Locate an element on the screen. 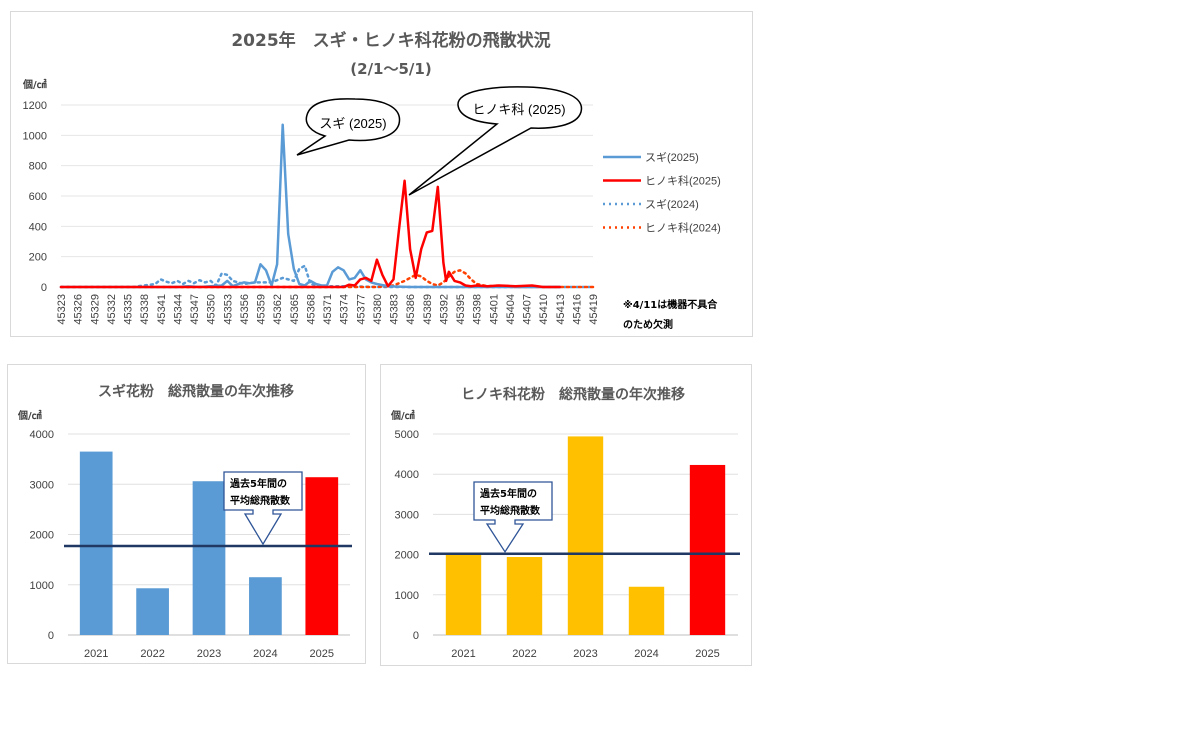 Image resolution: width=1200 pixels, height=750 pixels. x-tick-label: 45335 is located at coordinates (129, 309).